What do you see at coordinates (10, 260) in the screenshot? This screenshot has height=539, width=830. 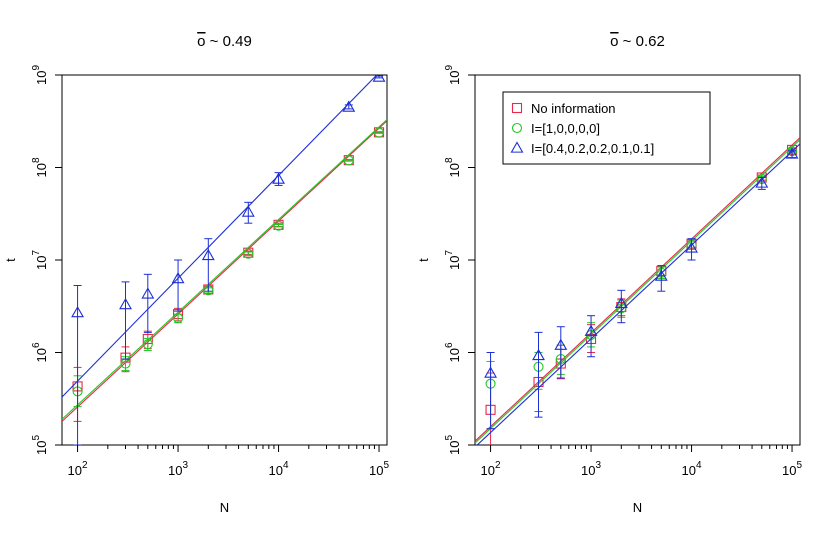 I see `y-axis-label: t` at bounding box center [10, 260].